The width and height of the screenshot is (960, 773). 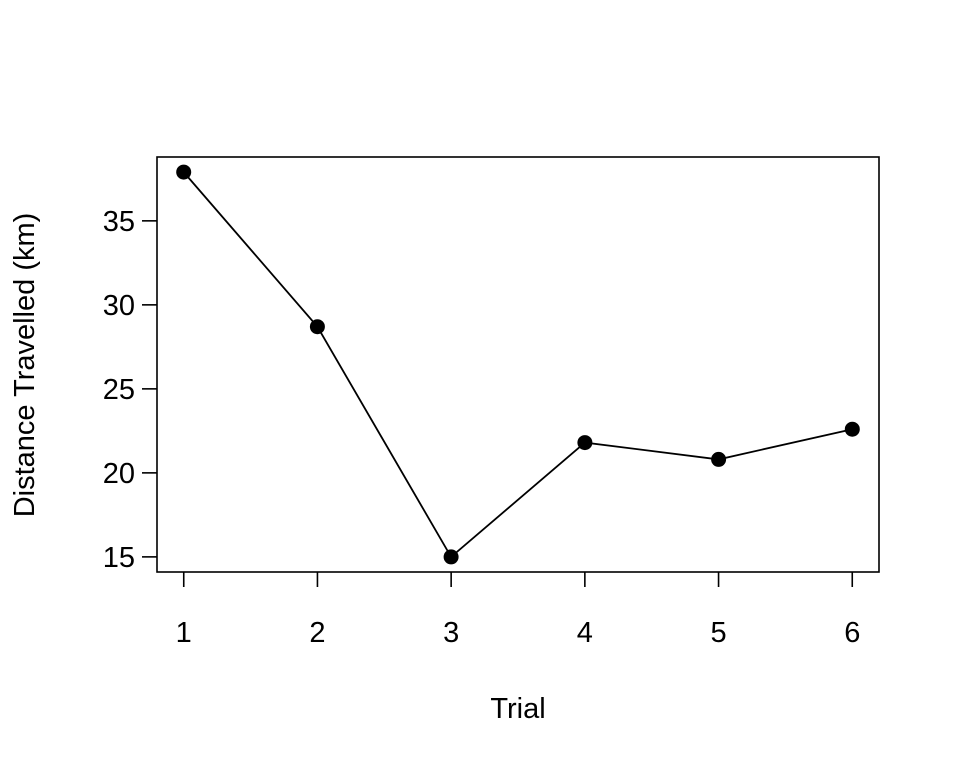 I want to click on x-tick-label: 1, so click(x=184, y=633).